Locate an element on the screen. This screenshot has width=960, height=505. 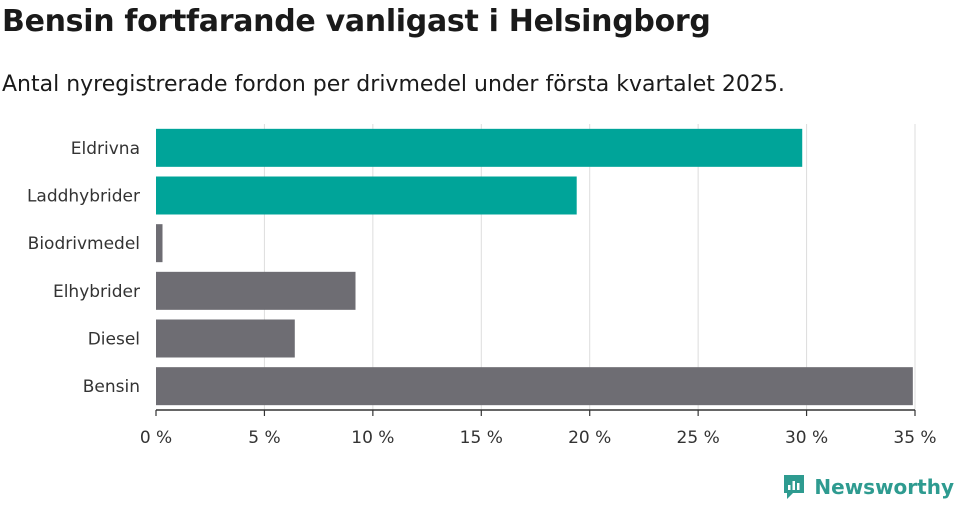
category-label: Diesel is located at coordinates (114, 340).